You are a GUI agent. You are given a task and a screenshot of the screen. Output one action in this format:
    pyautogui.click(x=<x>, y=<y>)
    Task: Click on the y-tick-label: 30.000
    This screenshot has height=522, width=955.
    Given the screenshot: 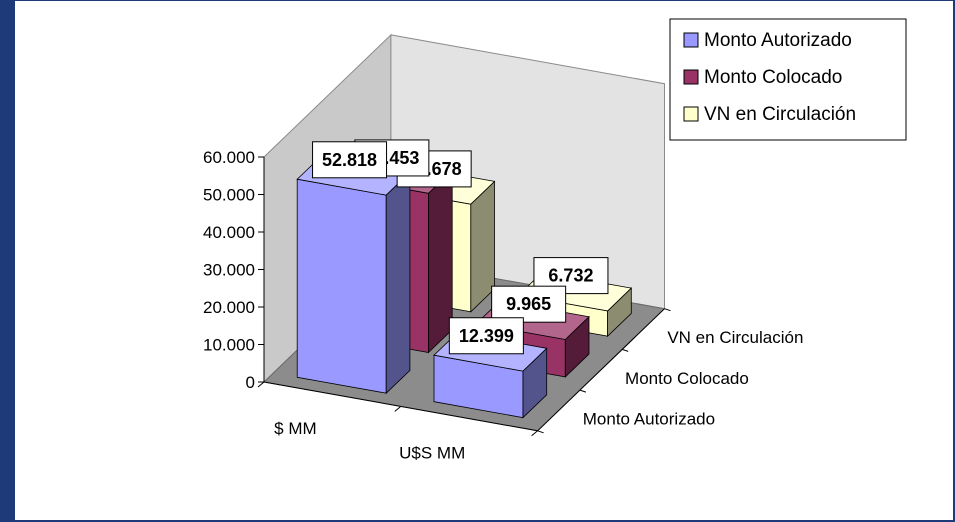 What is the action you would take?
    pyautogui.click(x=229, y=270)
    